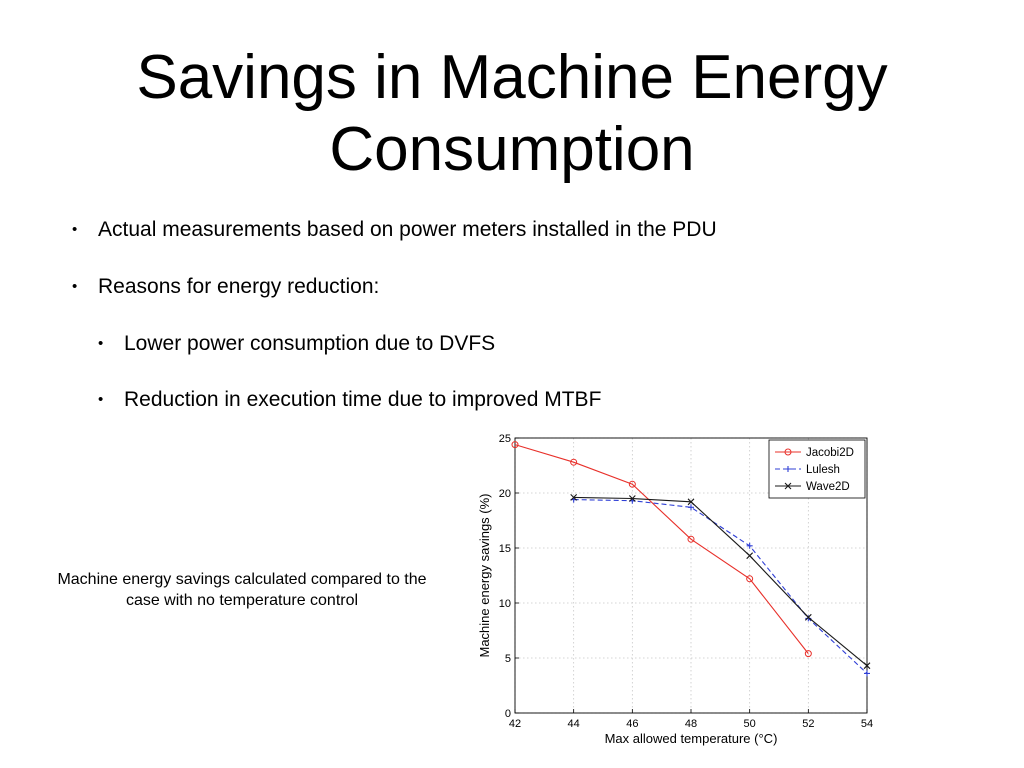 The width and height of the screenshot is (1024, 768). What do you see at coordinates (508, 659) in the screenshot?
I see `y-tick-label: 5` at bounding box center [508, 659].